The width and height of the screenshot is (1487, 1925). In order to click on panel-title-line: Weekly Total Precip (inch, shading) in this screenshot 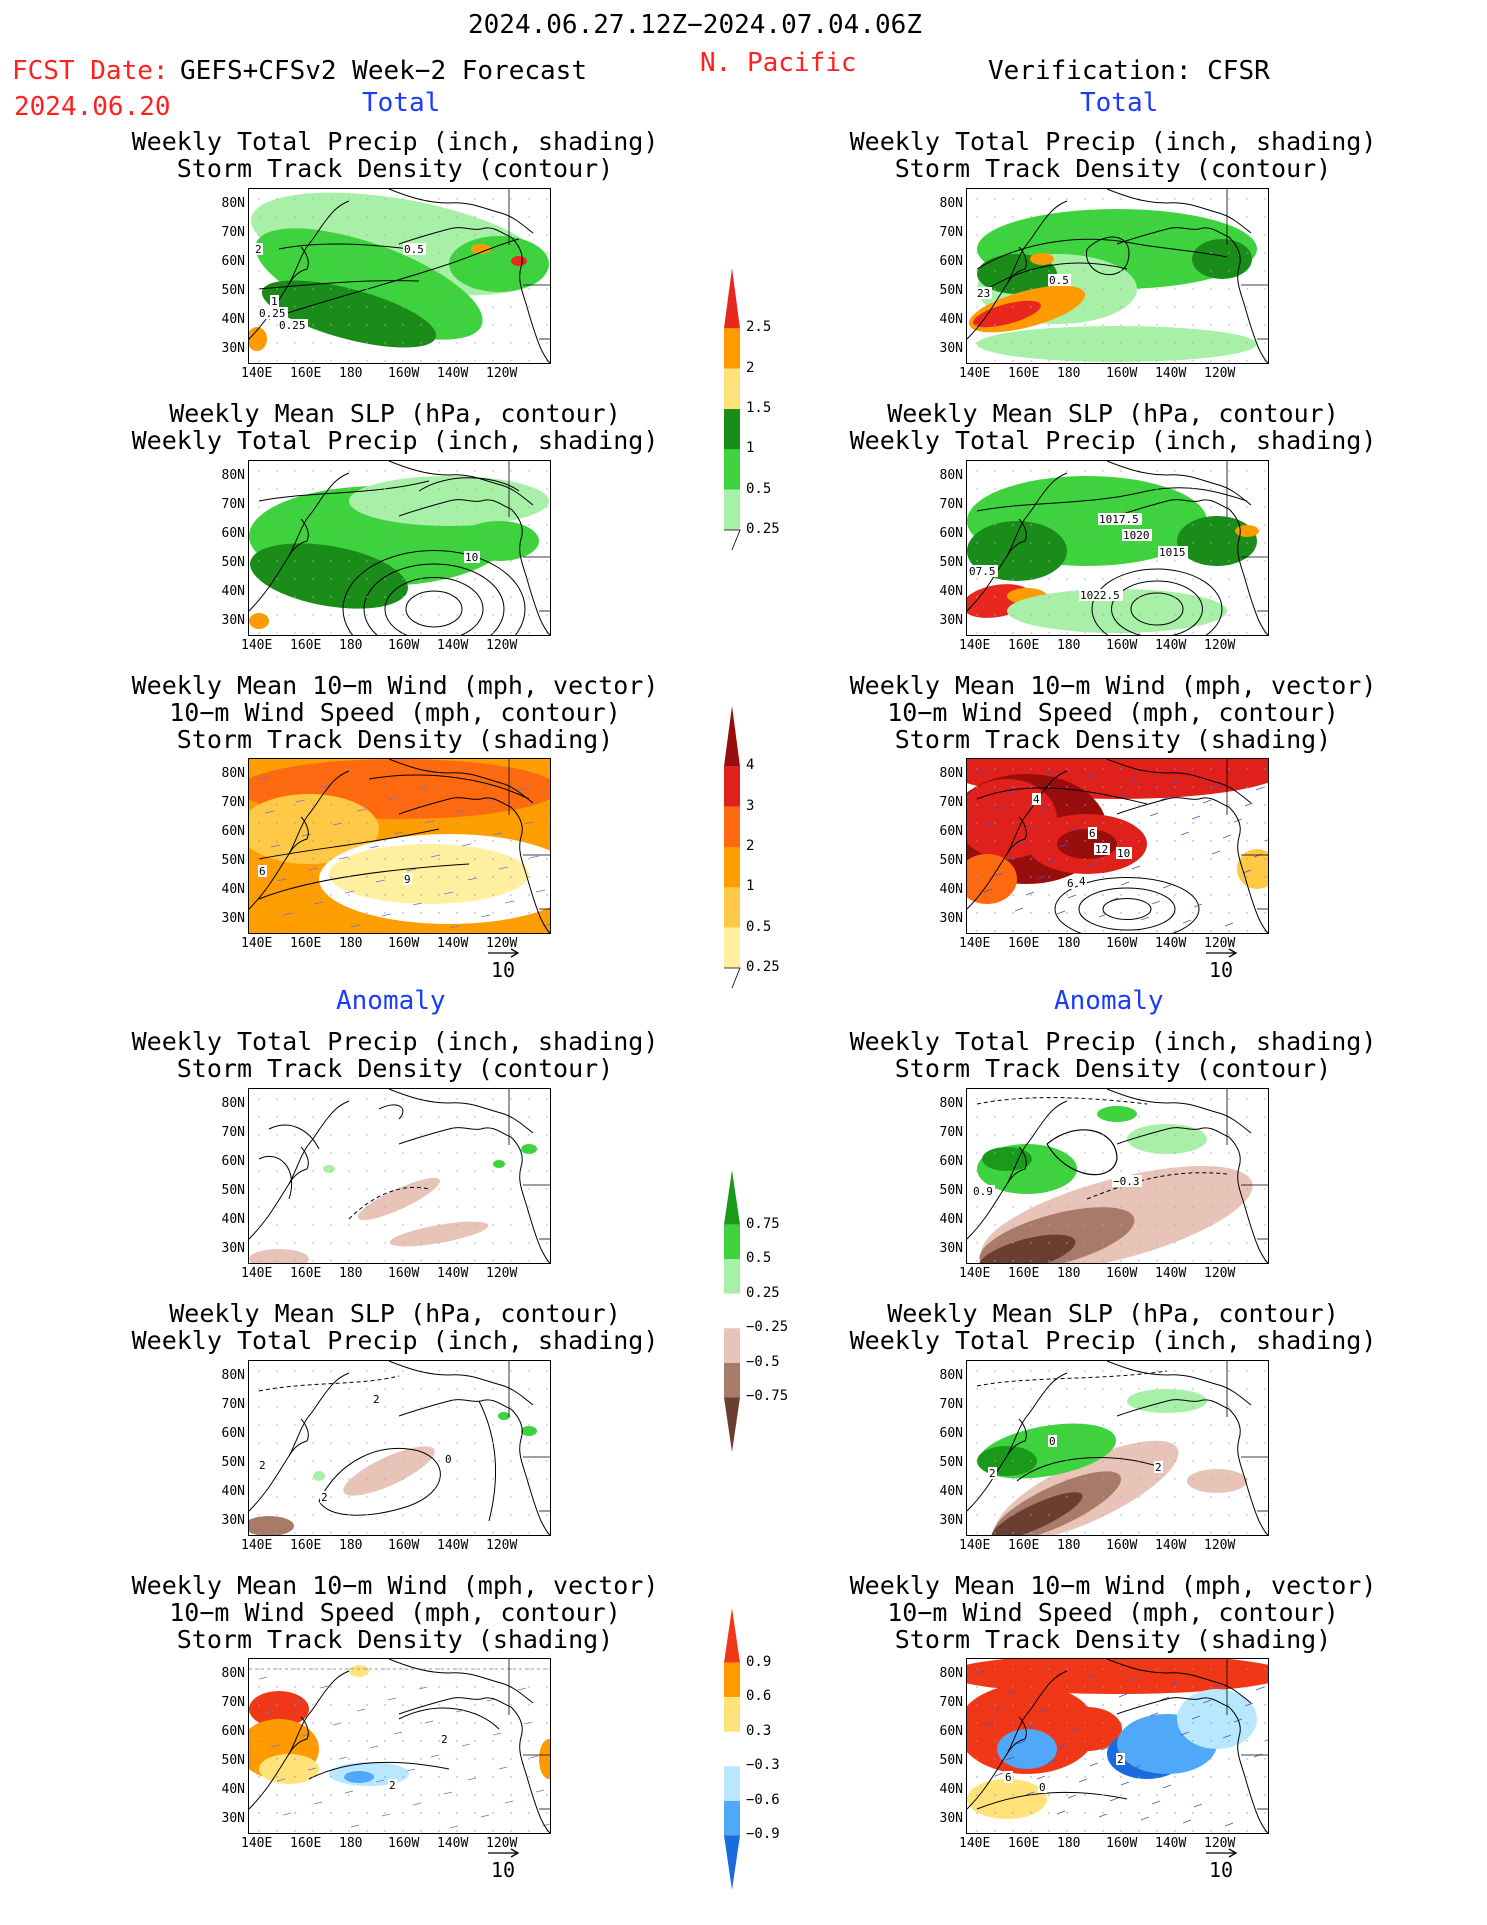, I will do `click(1113, 1340)`.